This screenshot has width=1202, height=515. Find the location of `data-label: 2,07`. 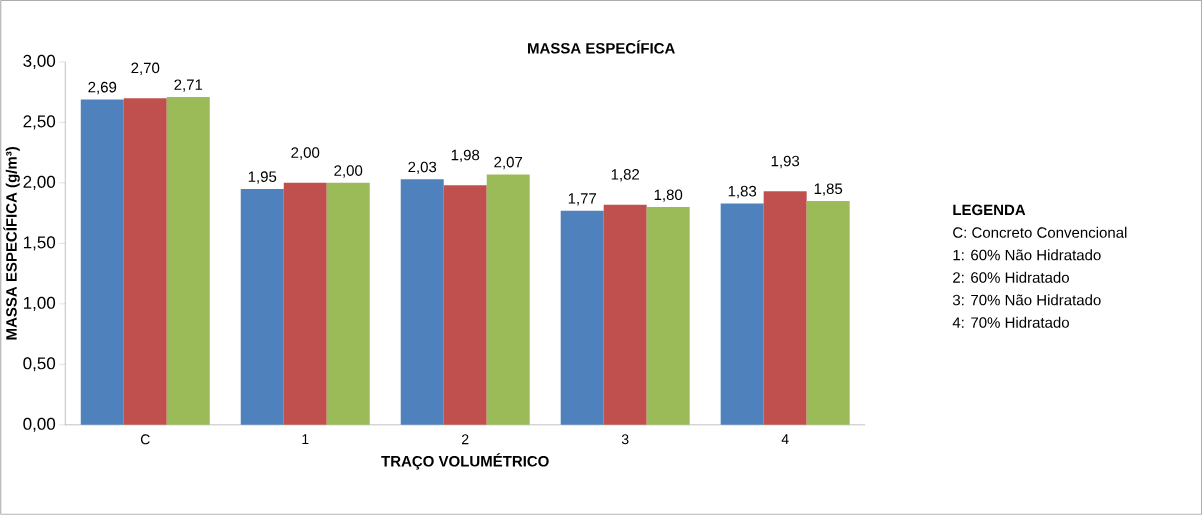

data-label: 2,07 is located at coordinates (508, 163).